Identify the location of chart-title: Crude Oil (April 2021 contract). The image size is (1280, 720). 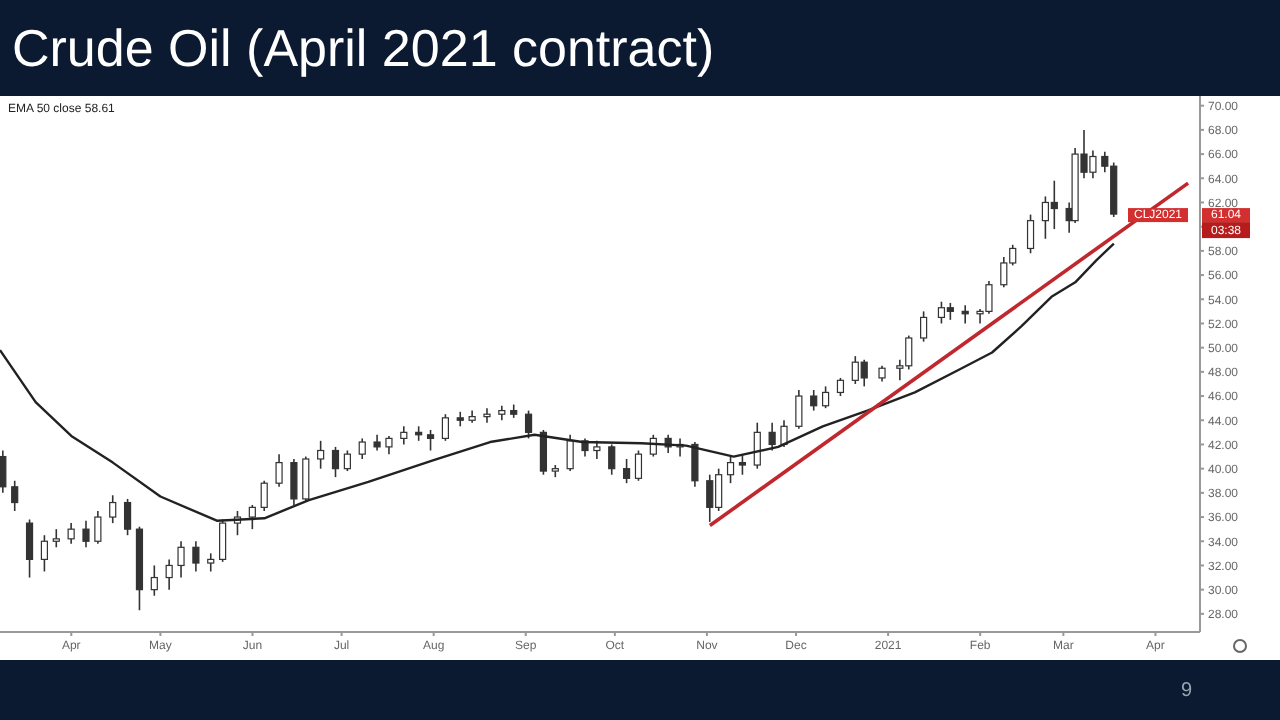
(363, 49).